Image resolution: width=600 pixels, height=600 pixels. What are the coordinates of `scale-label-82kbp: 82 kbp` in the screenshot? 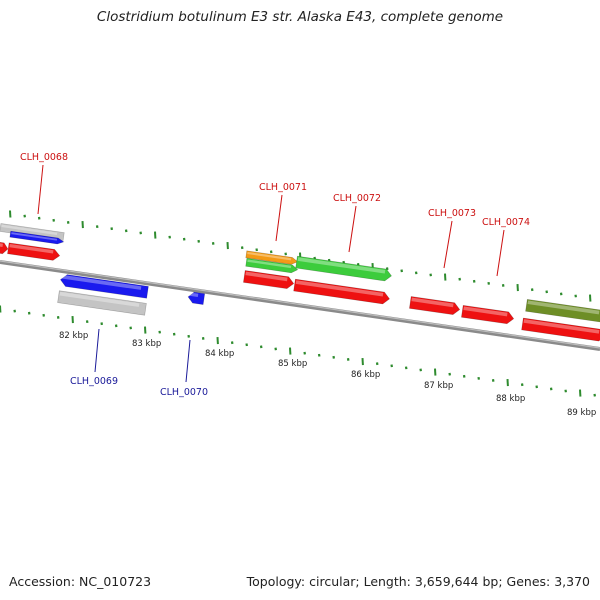 It's located at (73, 336).